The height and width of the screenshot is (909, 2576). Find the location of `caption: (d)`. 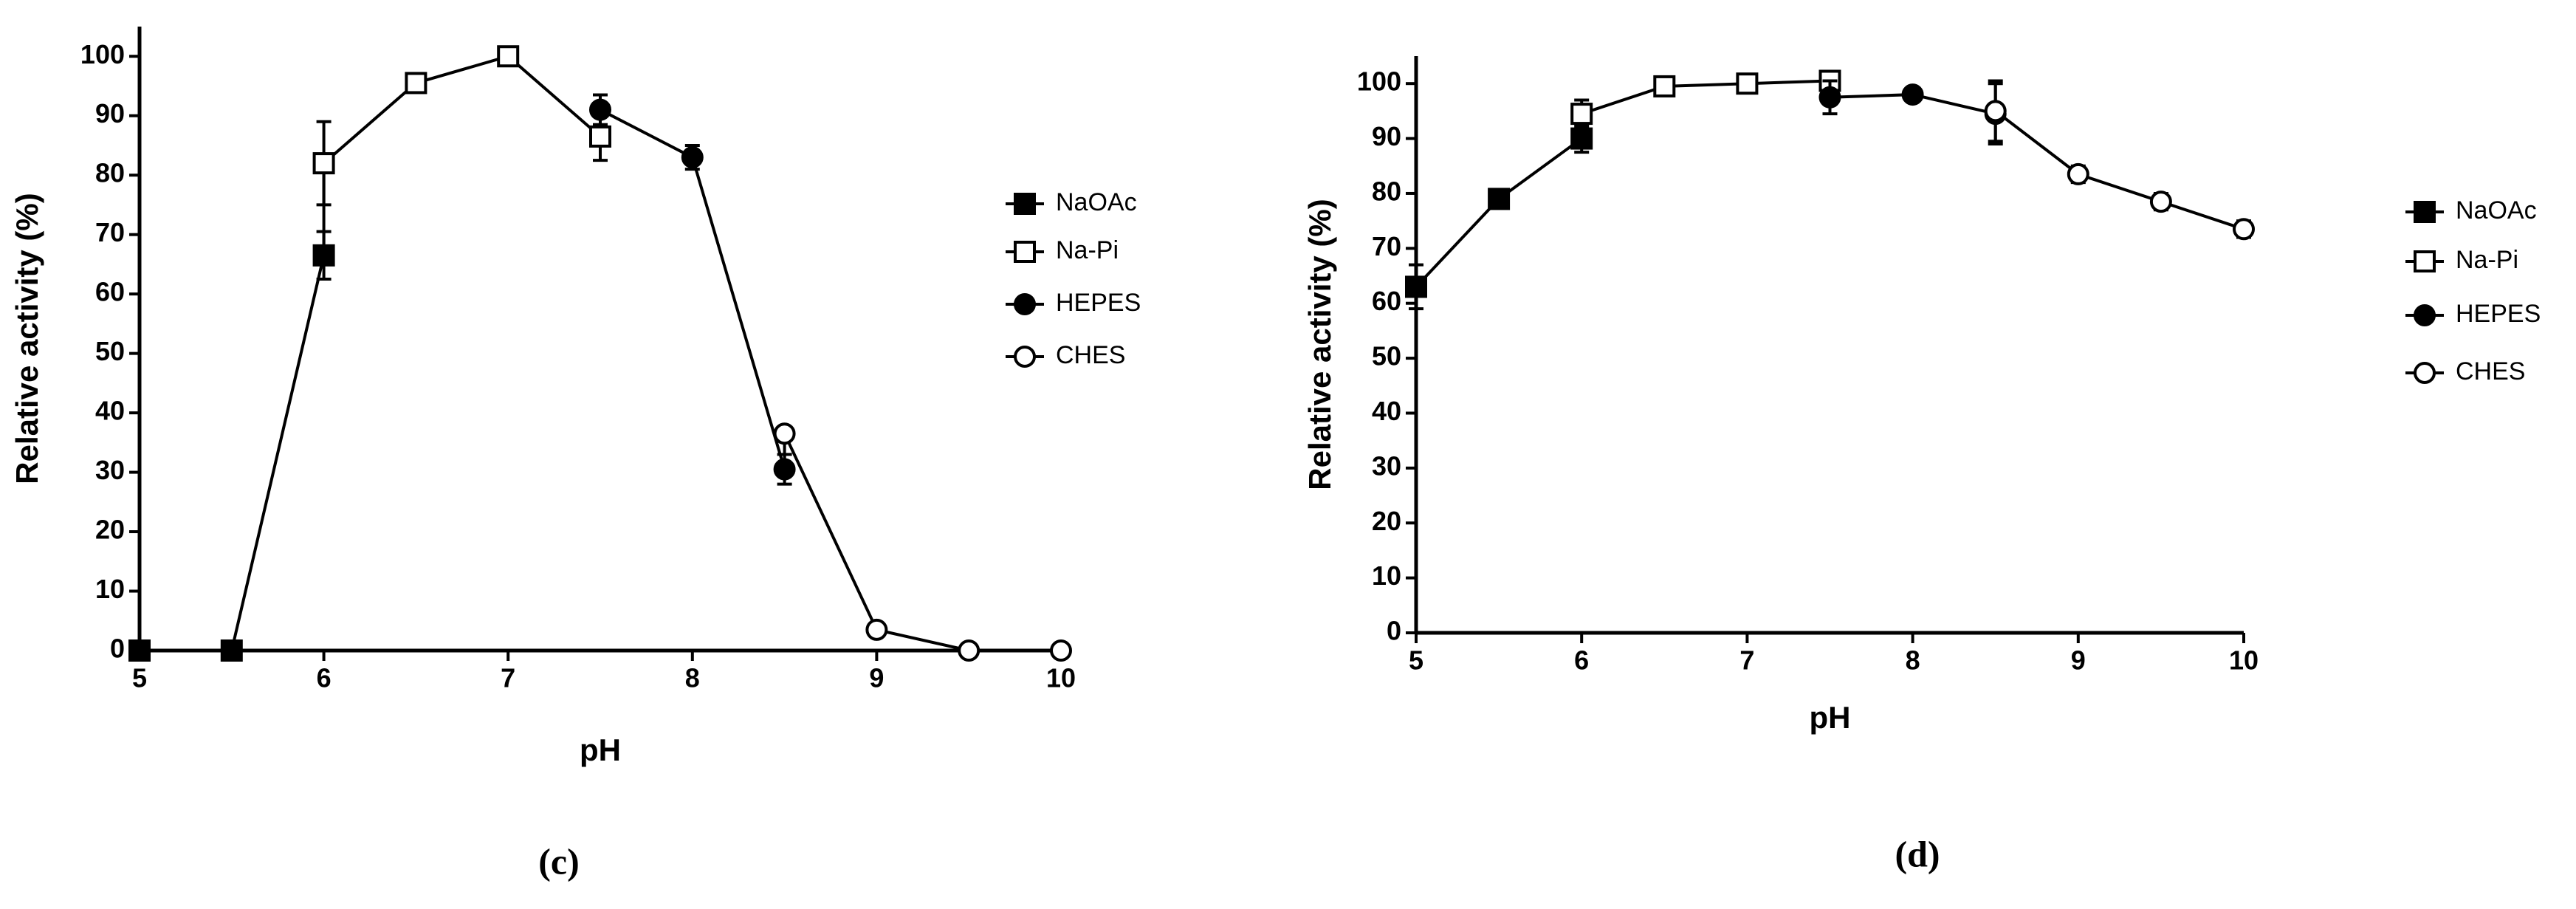

caption: (d) is located at coordinates (1917, 853).